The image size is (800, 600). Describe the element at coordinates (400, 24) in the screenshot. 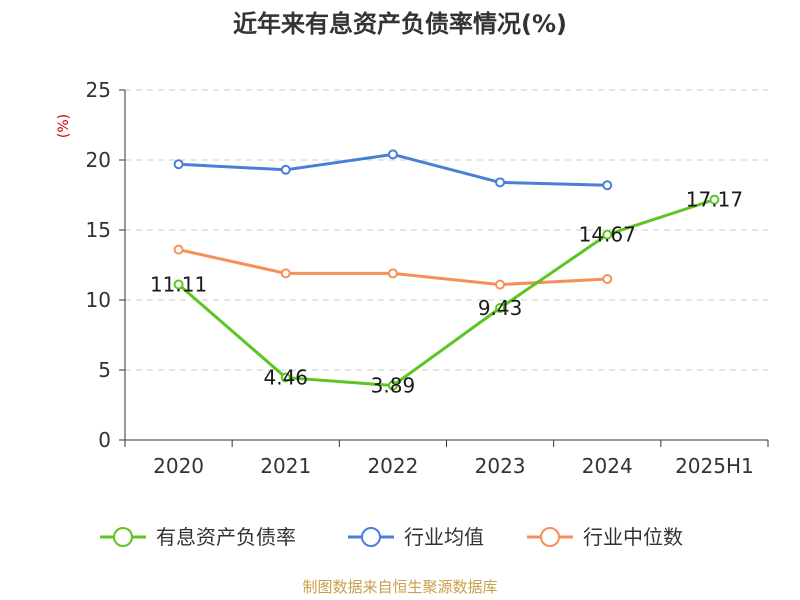

I see `chart-title: 近年来有息资产负债率情况(%)` at that location.